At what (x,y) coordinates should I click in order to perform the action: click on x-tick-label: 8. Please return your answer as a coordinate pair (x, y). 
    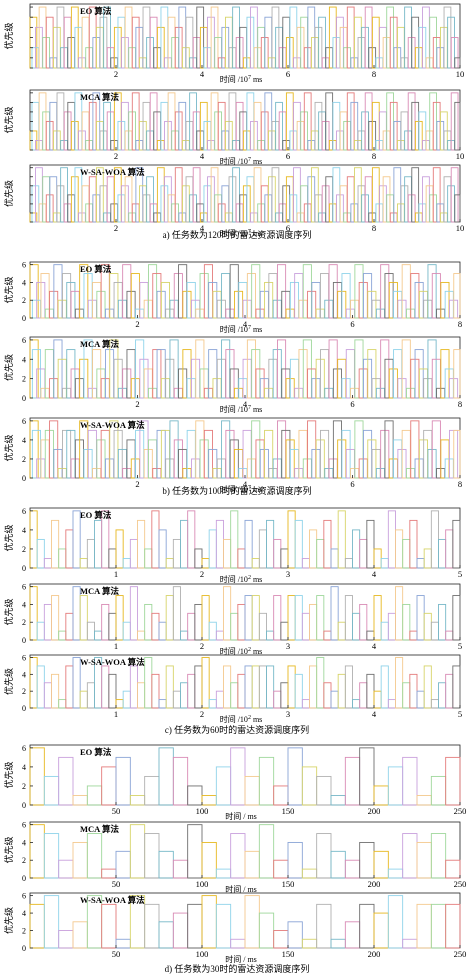
    Looking at the image, I should click on (374, 74).